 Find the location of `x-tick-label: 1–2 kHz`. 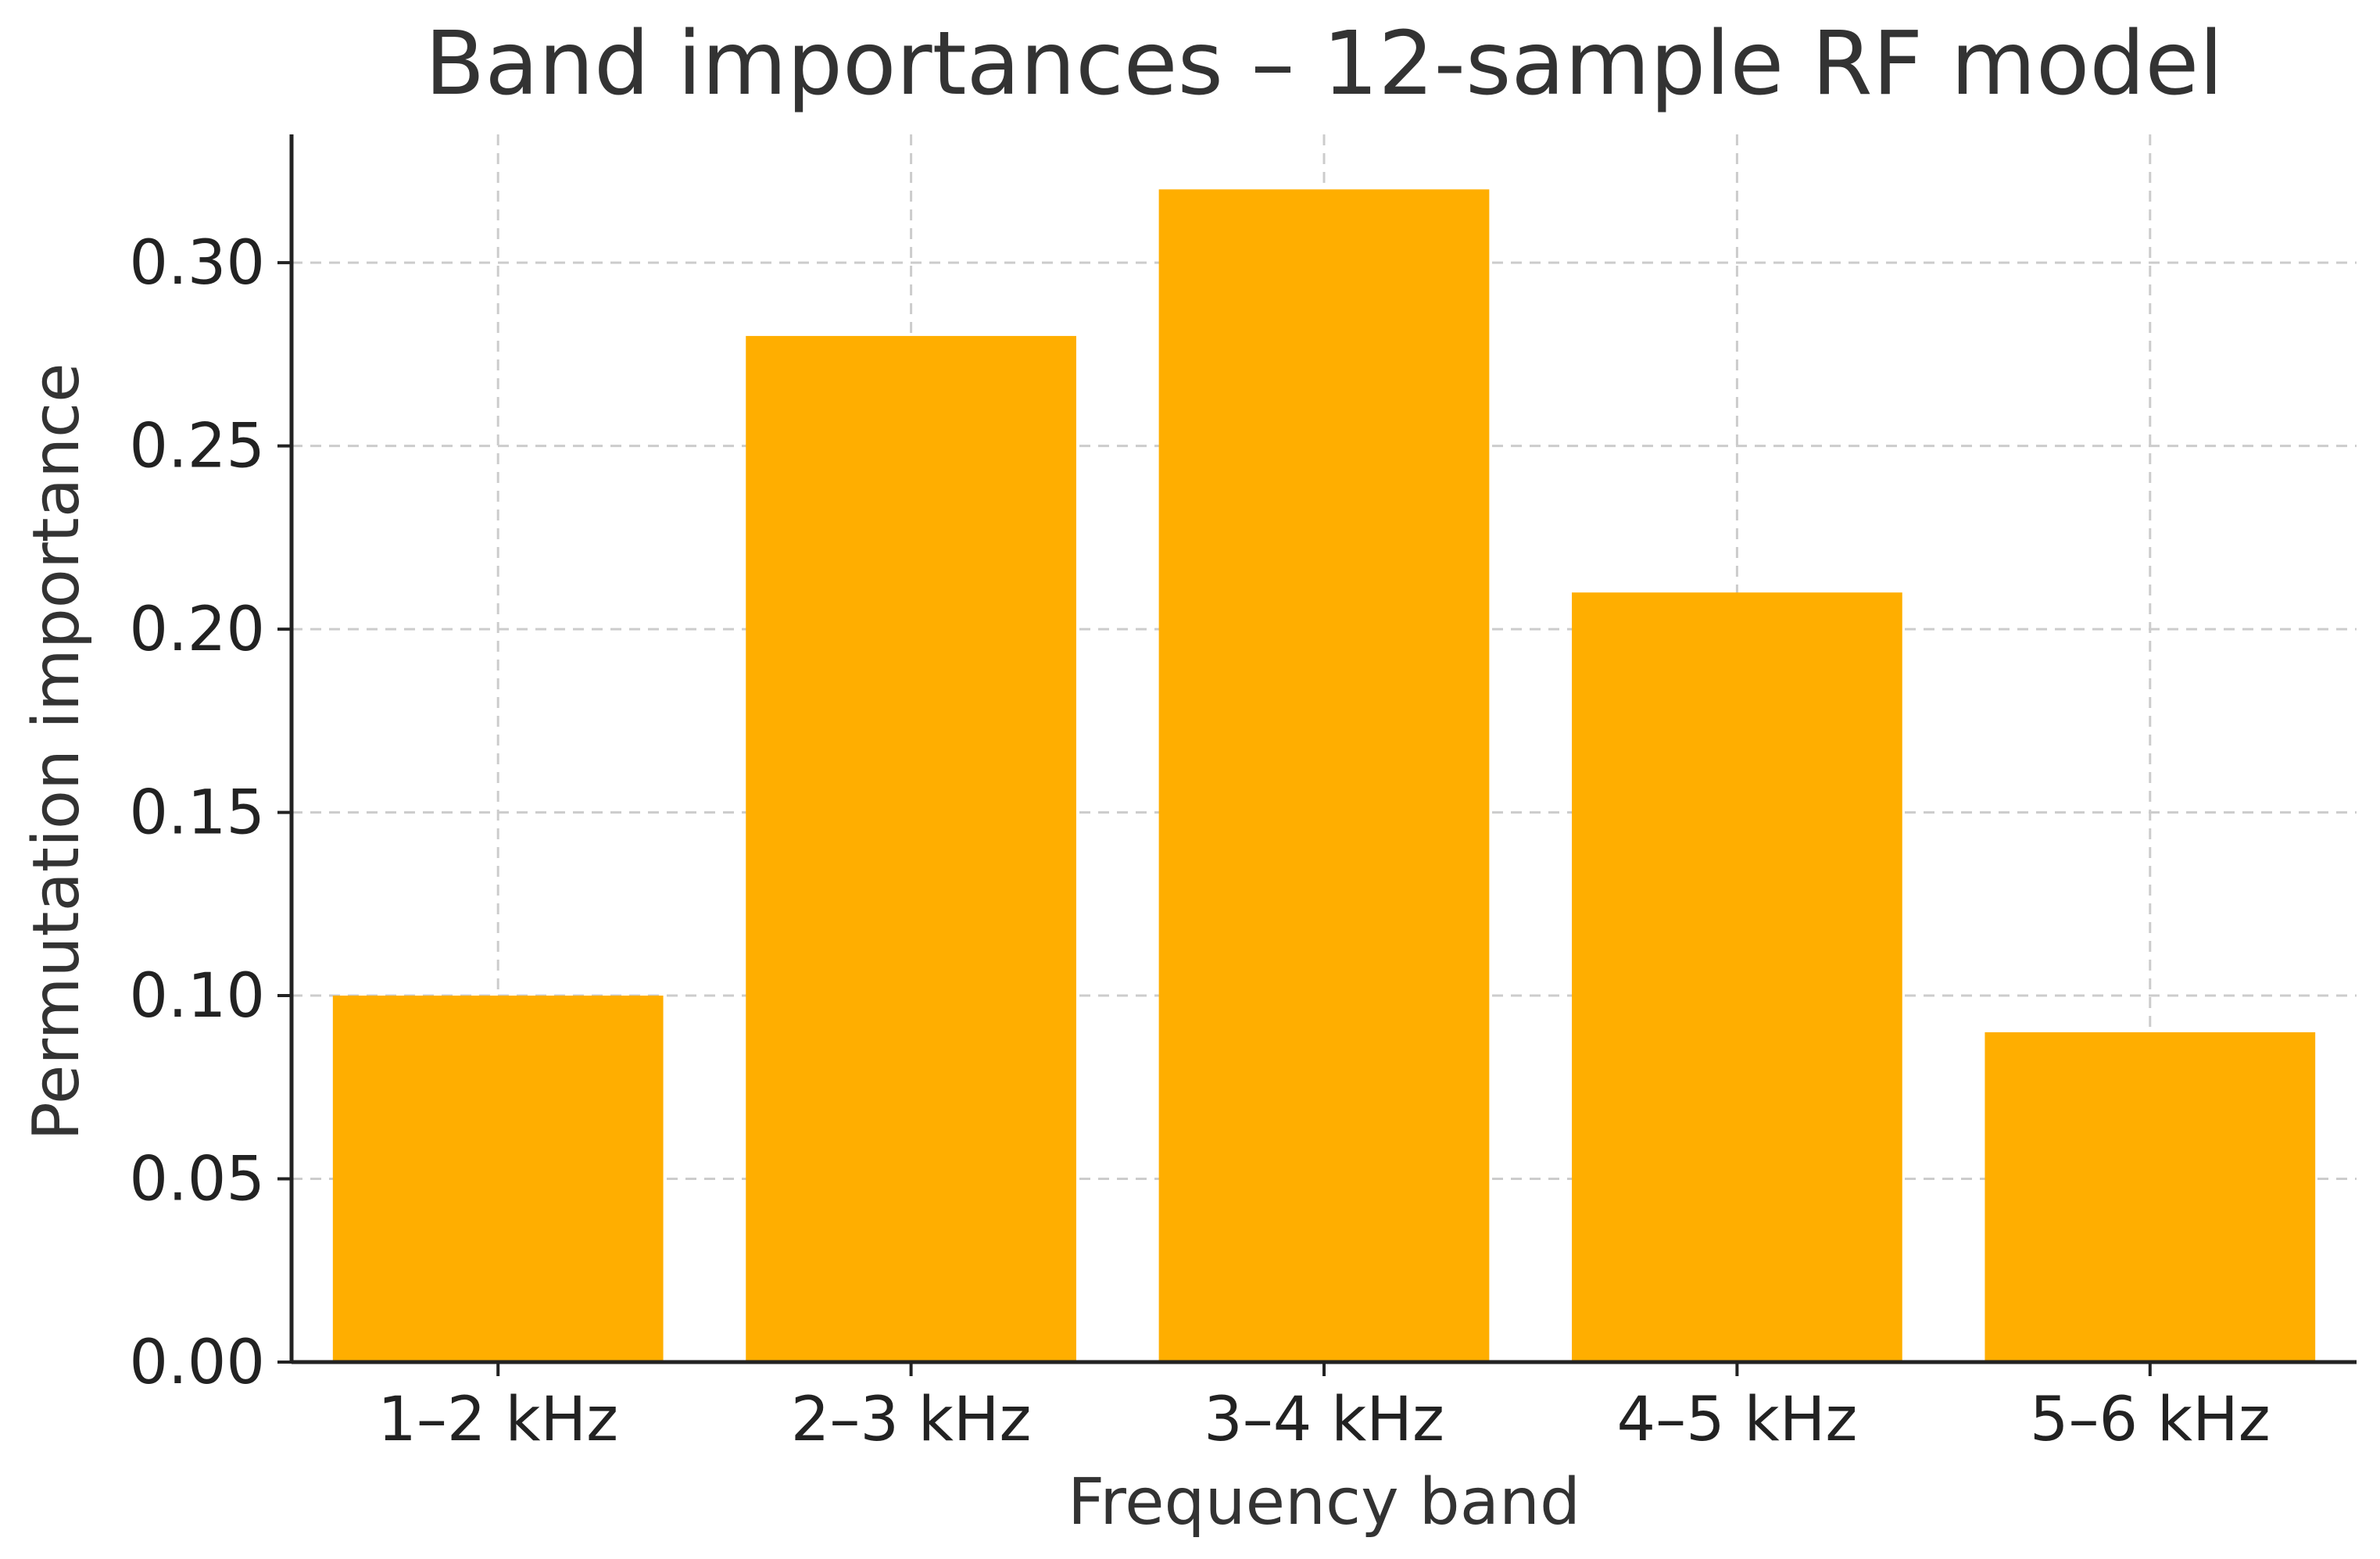

x-tick-label: 1–2 kHz is located at coordinates (498, 1420).